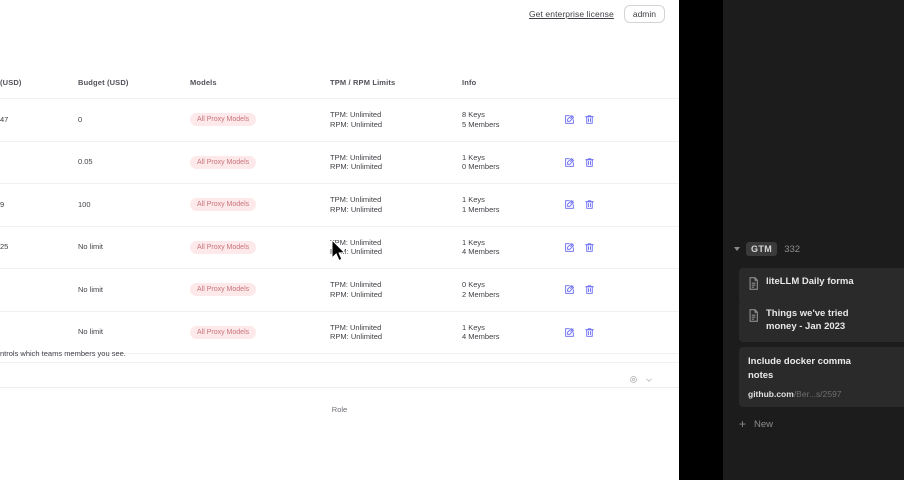 This screenshot has width=904, height=480. I want to click on group-header-gtm: GTM 332, so click(767, 249).